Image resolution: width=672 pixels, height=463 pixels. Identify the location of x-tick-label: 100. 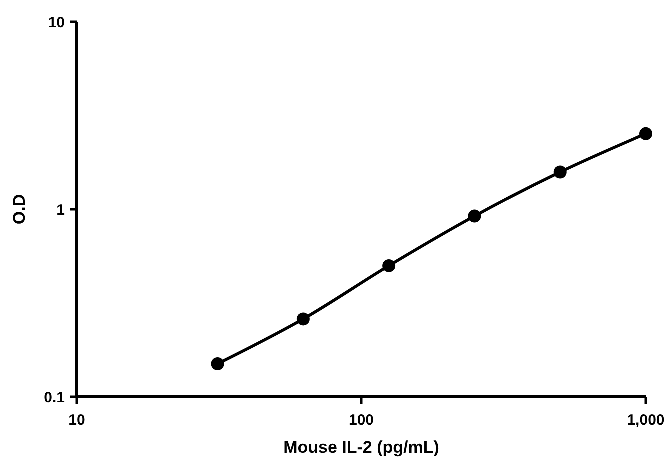
(361, 420).